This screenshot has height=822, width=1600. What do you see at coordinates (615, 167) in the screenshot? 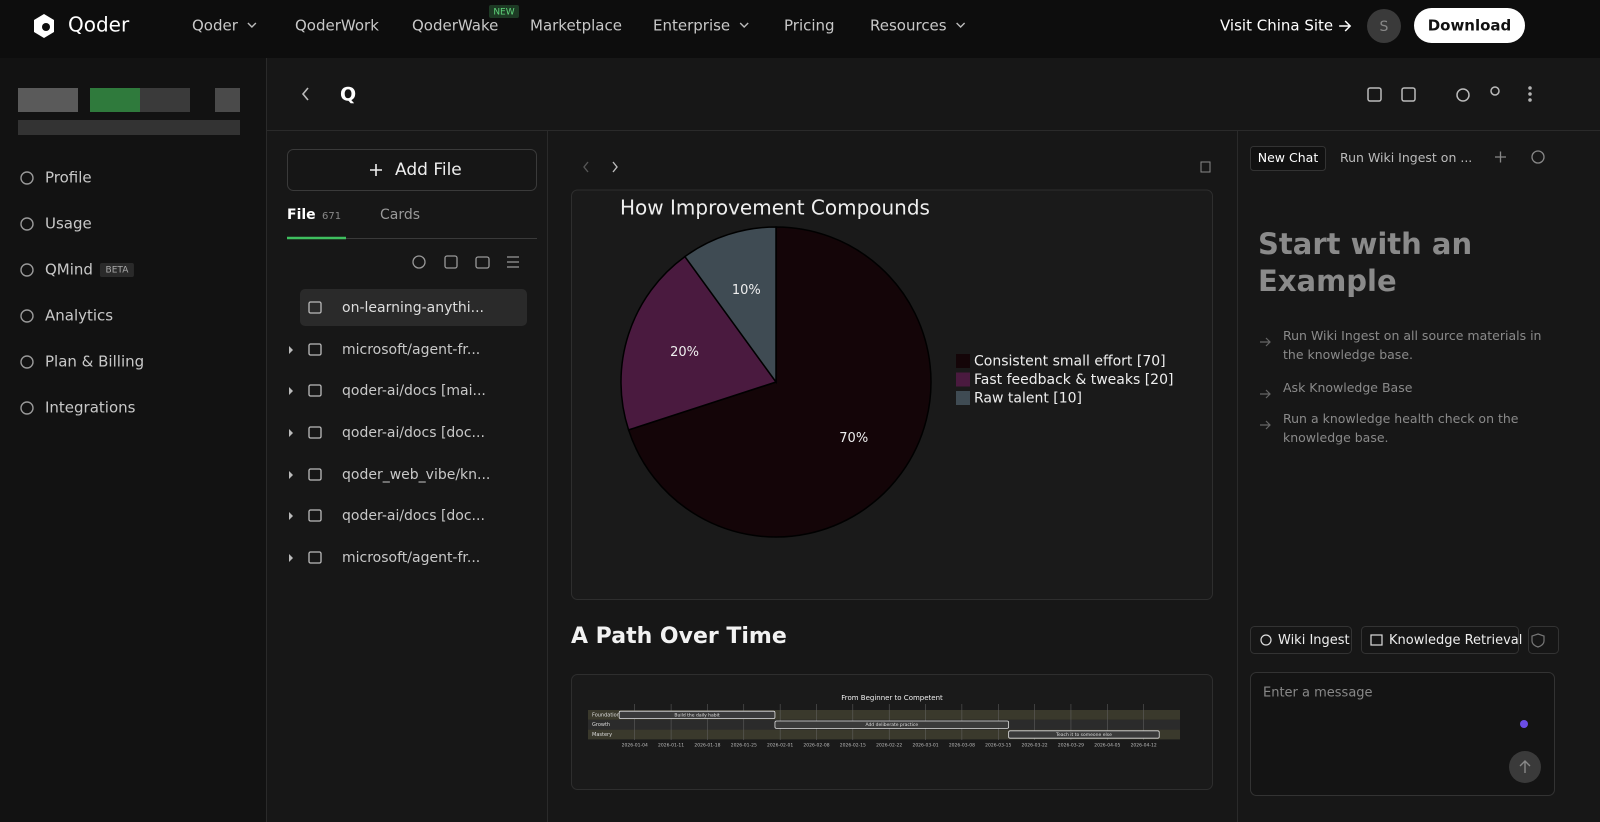
I see `next-icon` at bounding box center [615, 167].